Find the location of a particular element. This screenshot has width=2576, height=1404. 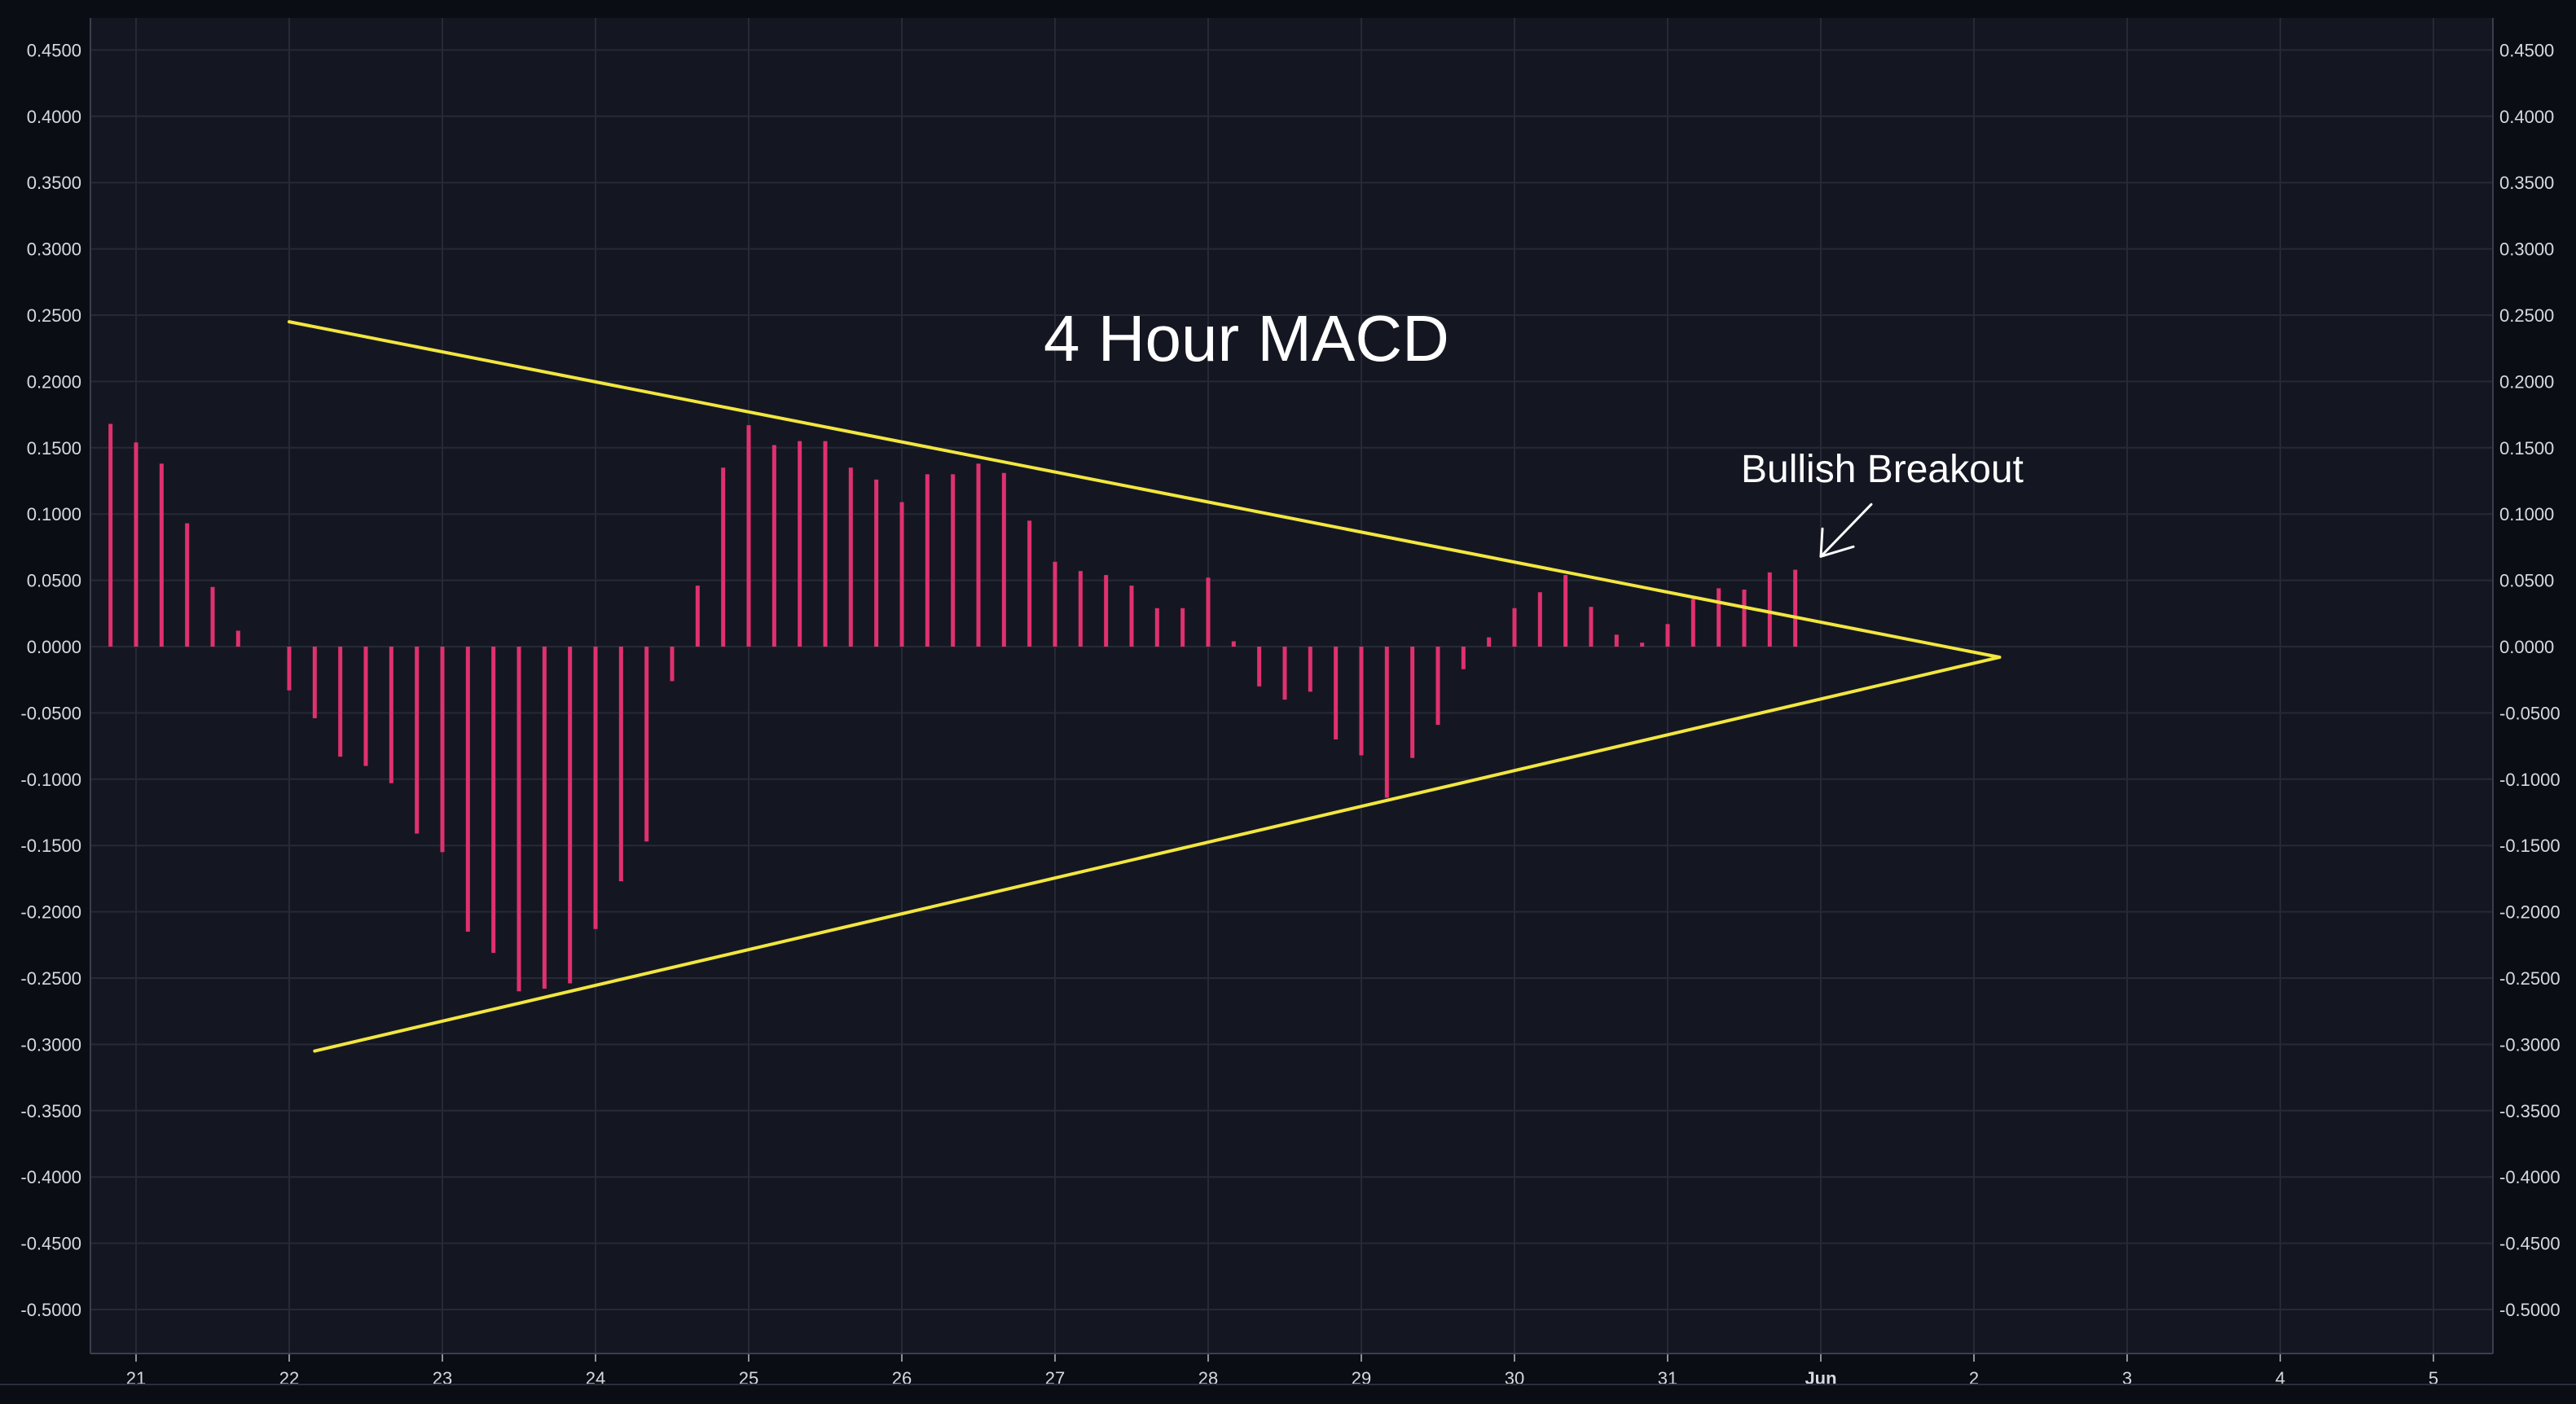

y-tick-label-left: -0.0500 is located at coordinates (50, 713).